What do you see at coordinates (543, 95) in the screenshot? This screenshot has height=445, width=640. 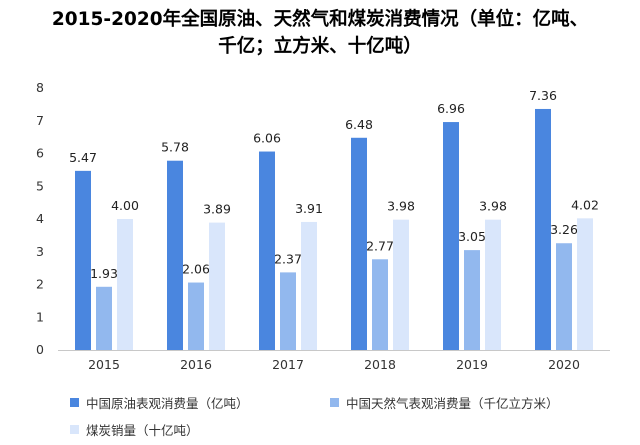 I see `data-label-oil: 7.36` at bounding box center [543, 95].